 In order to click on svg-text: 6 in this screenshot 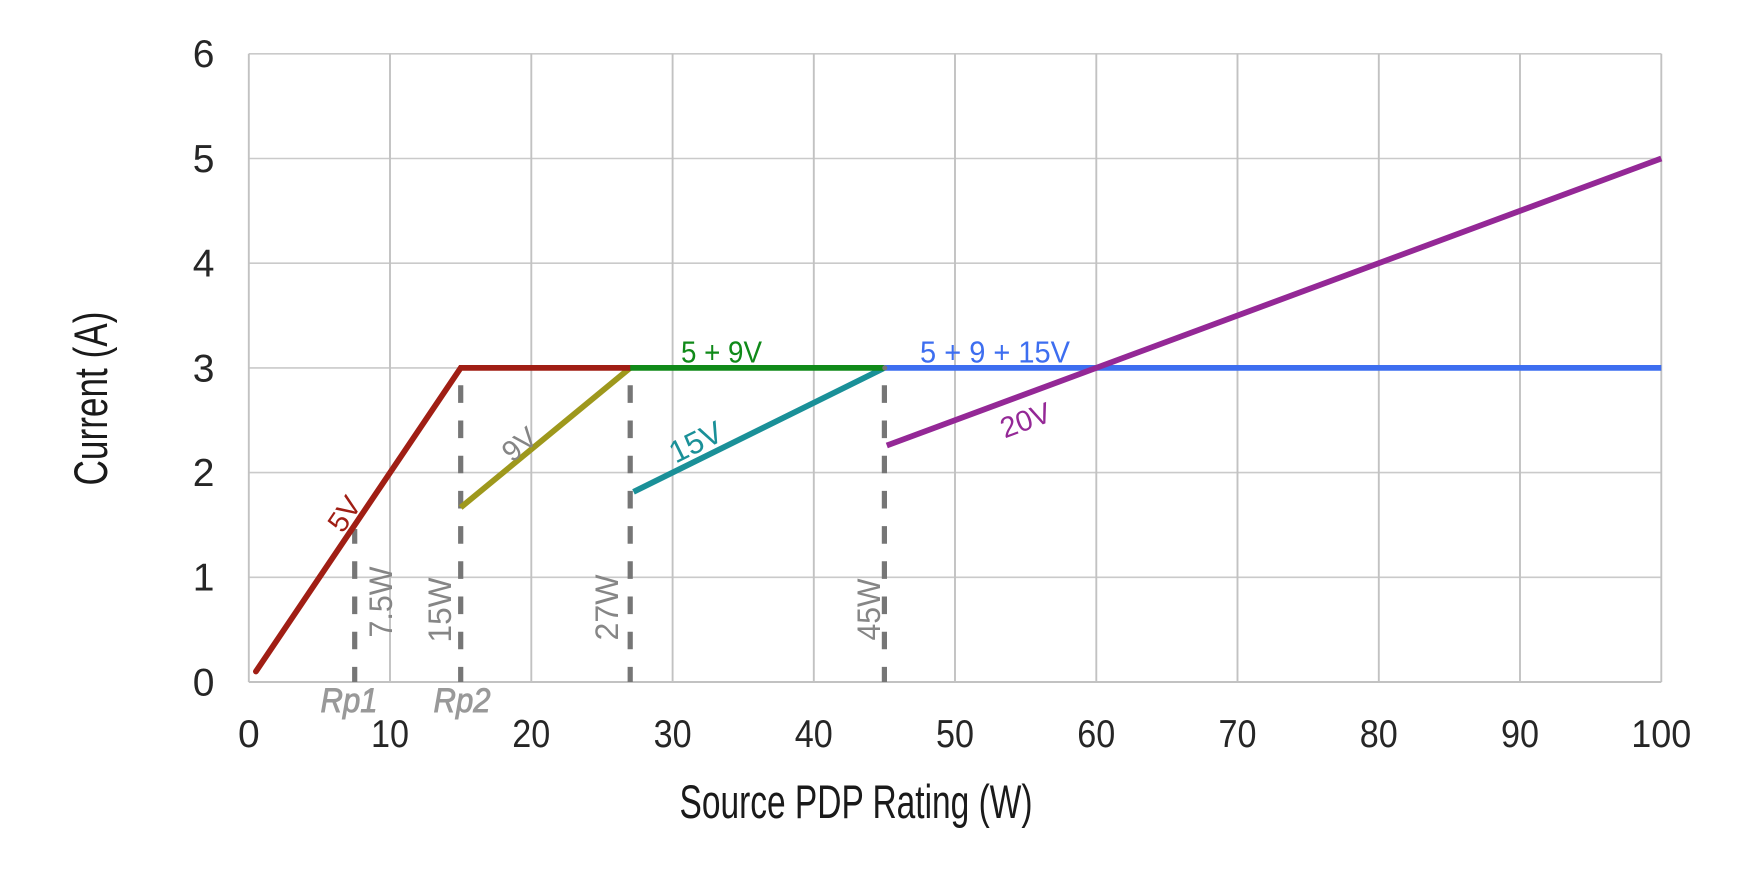, I will do `click(204, 54)`.